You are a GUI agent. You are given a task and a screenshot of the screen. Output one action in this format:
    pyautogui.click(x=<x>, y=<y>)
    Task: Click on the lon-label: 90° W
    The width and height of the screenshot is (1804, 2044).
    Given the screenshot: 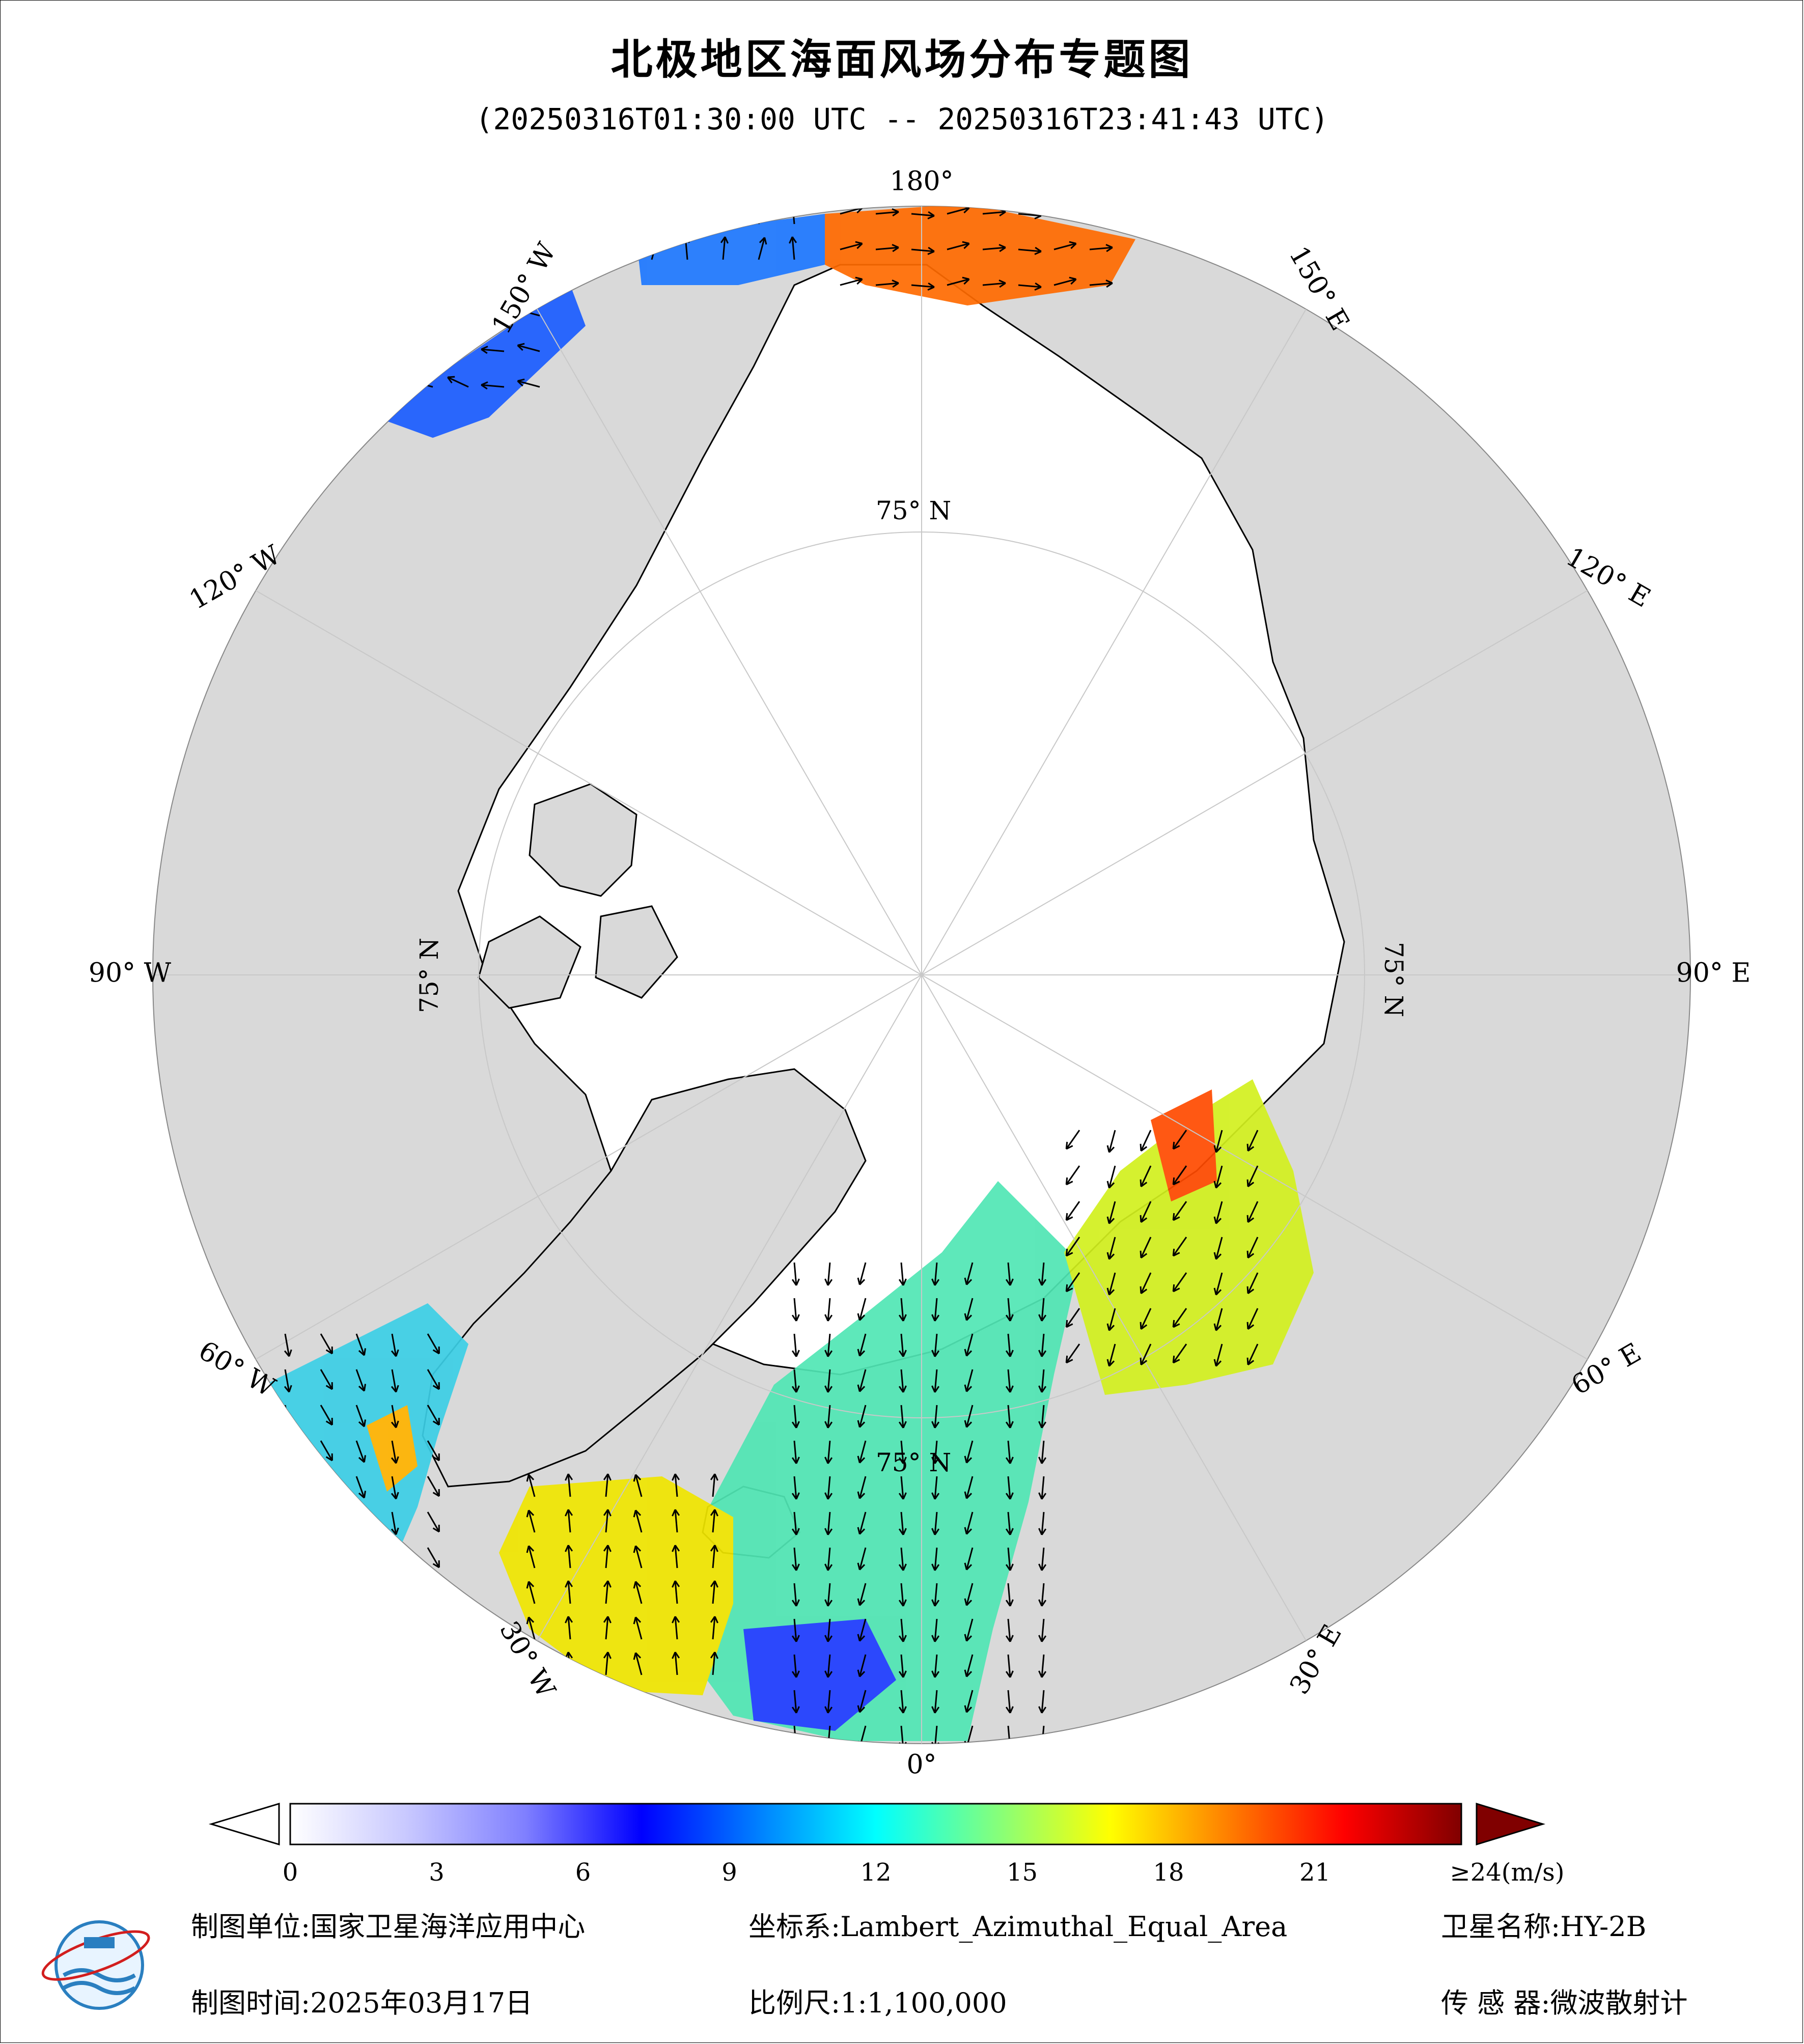 What is the action you would take?
    pyautogui.click(x=130, y=973)
    